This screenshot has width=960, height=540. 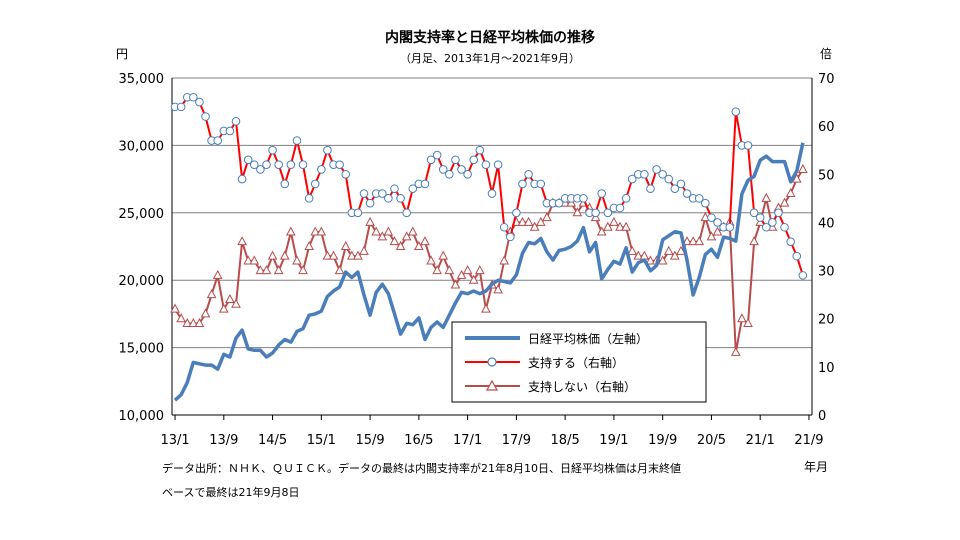 I want to click on chart-title: 内閣支持率と日経平均株価の推移, so click(x=490, y=37).